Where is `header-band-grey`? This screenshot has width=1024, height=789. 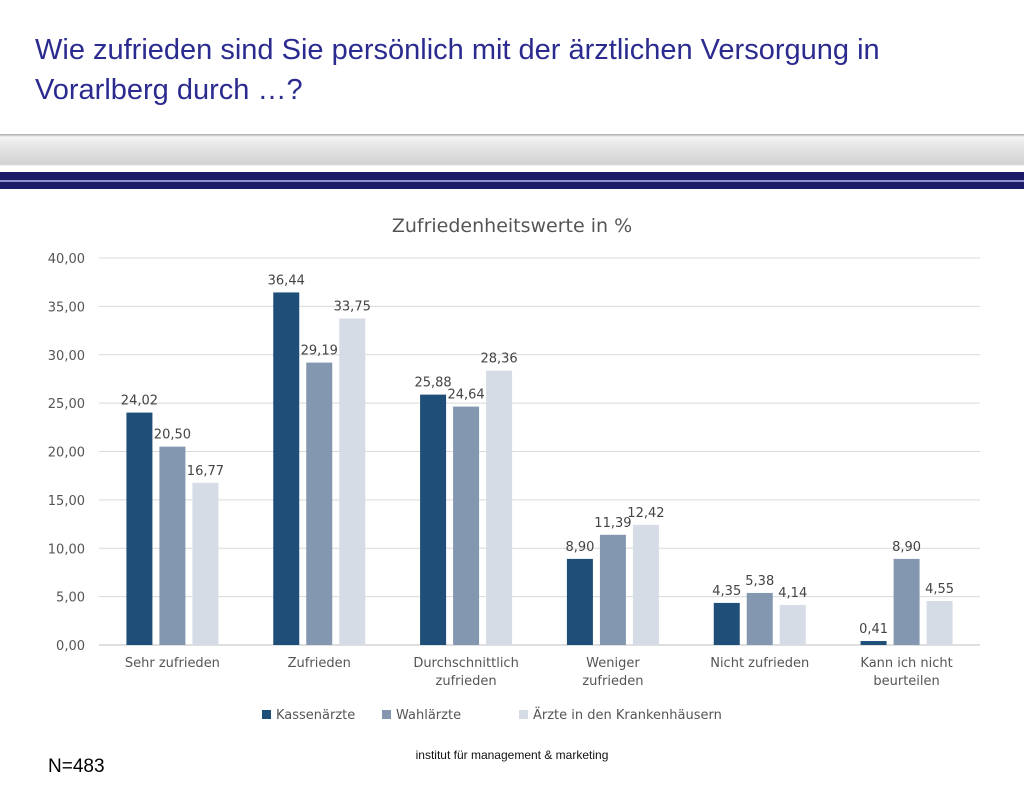
header-band-grey is located at coordinates (512, 150).